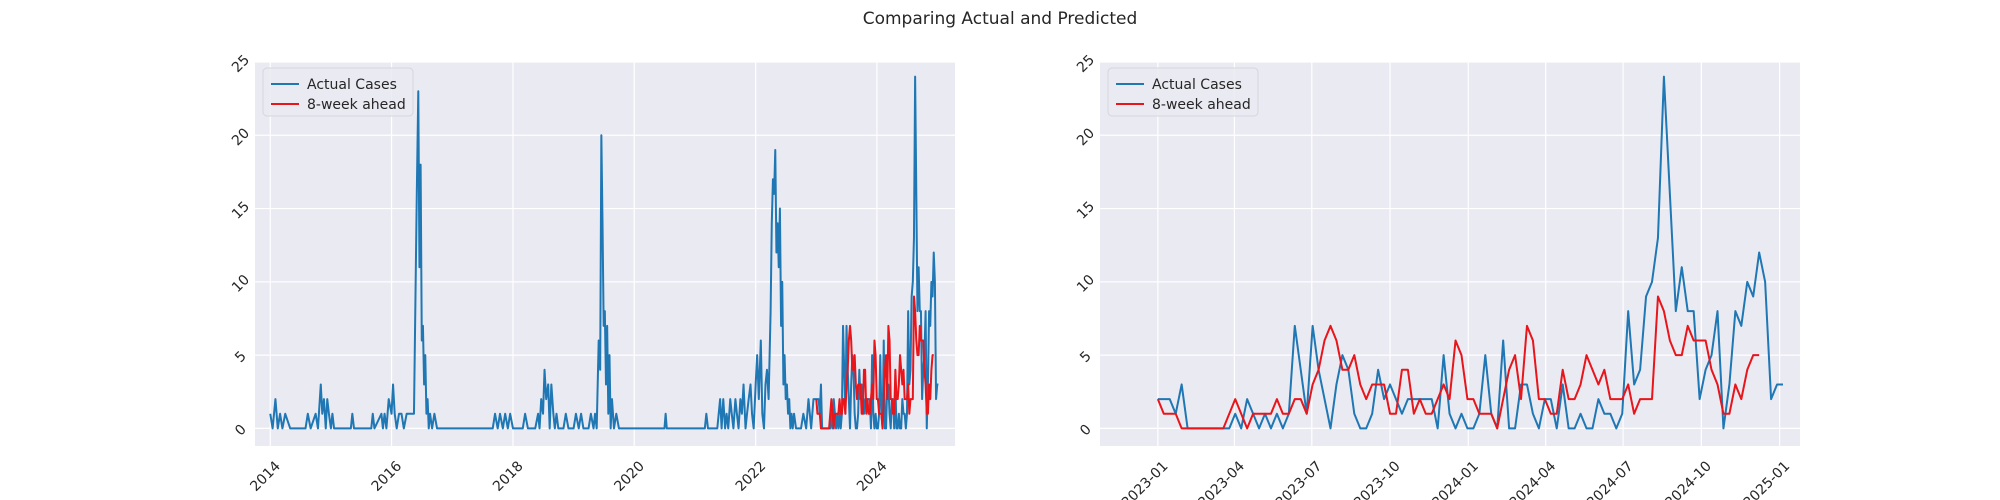 The image size is (2000, 500). I want to click on figure-title: Comparing Actual and Predicted, so click(1000, 19).